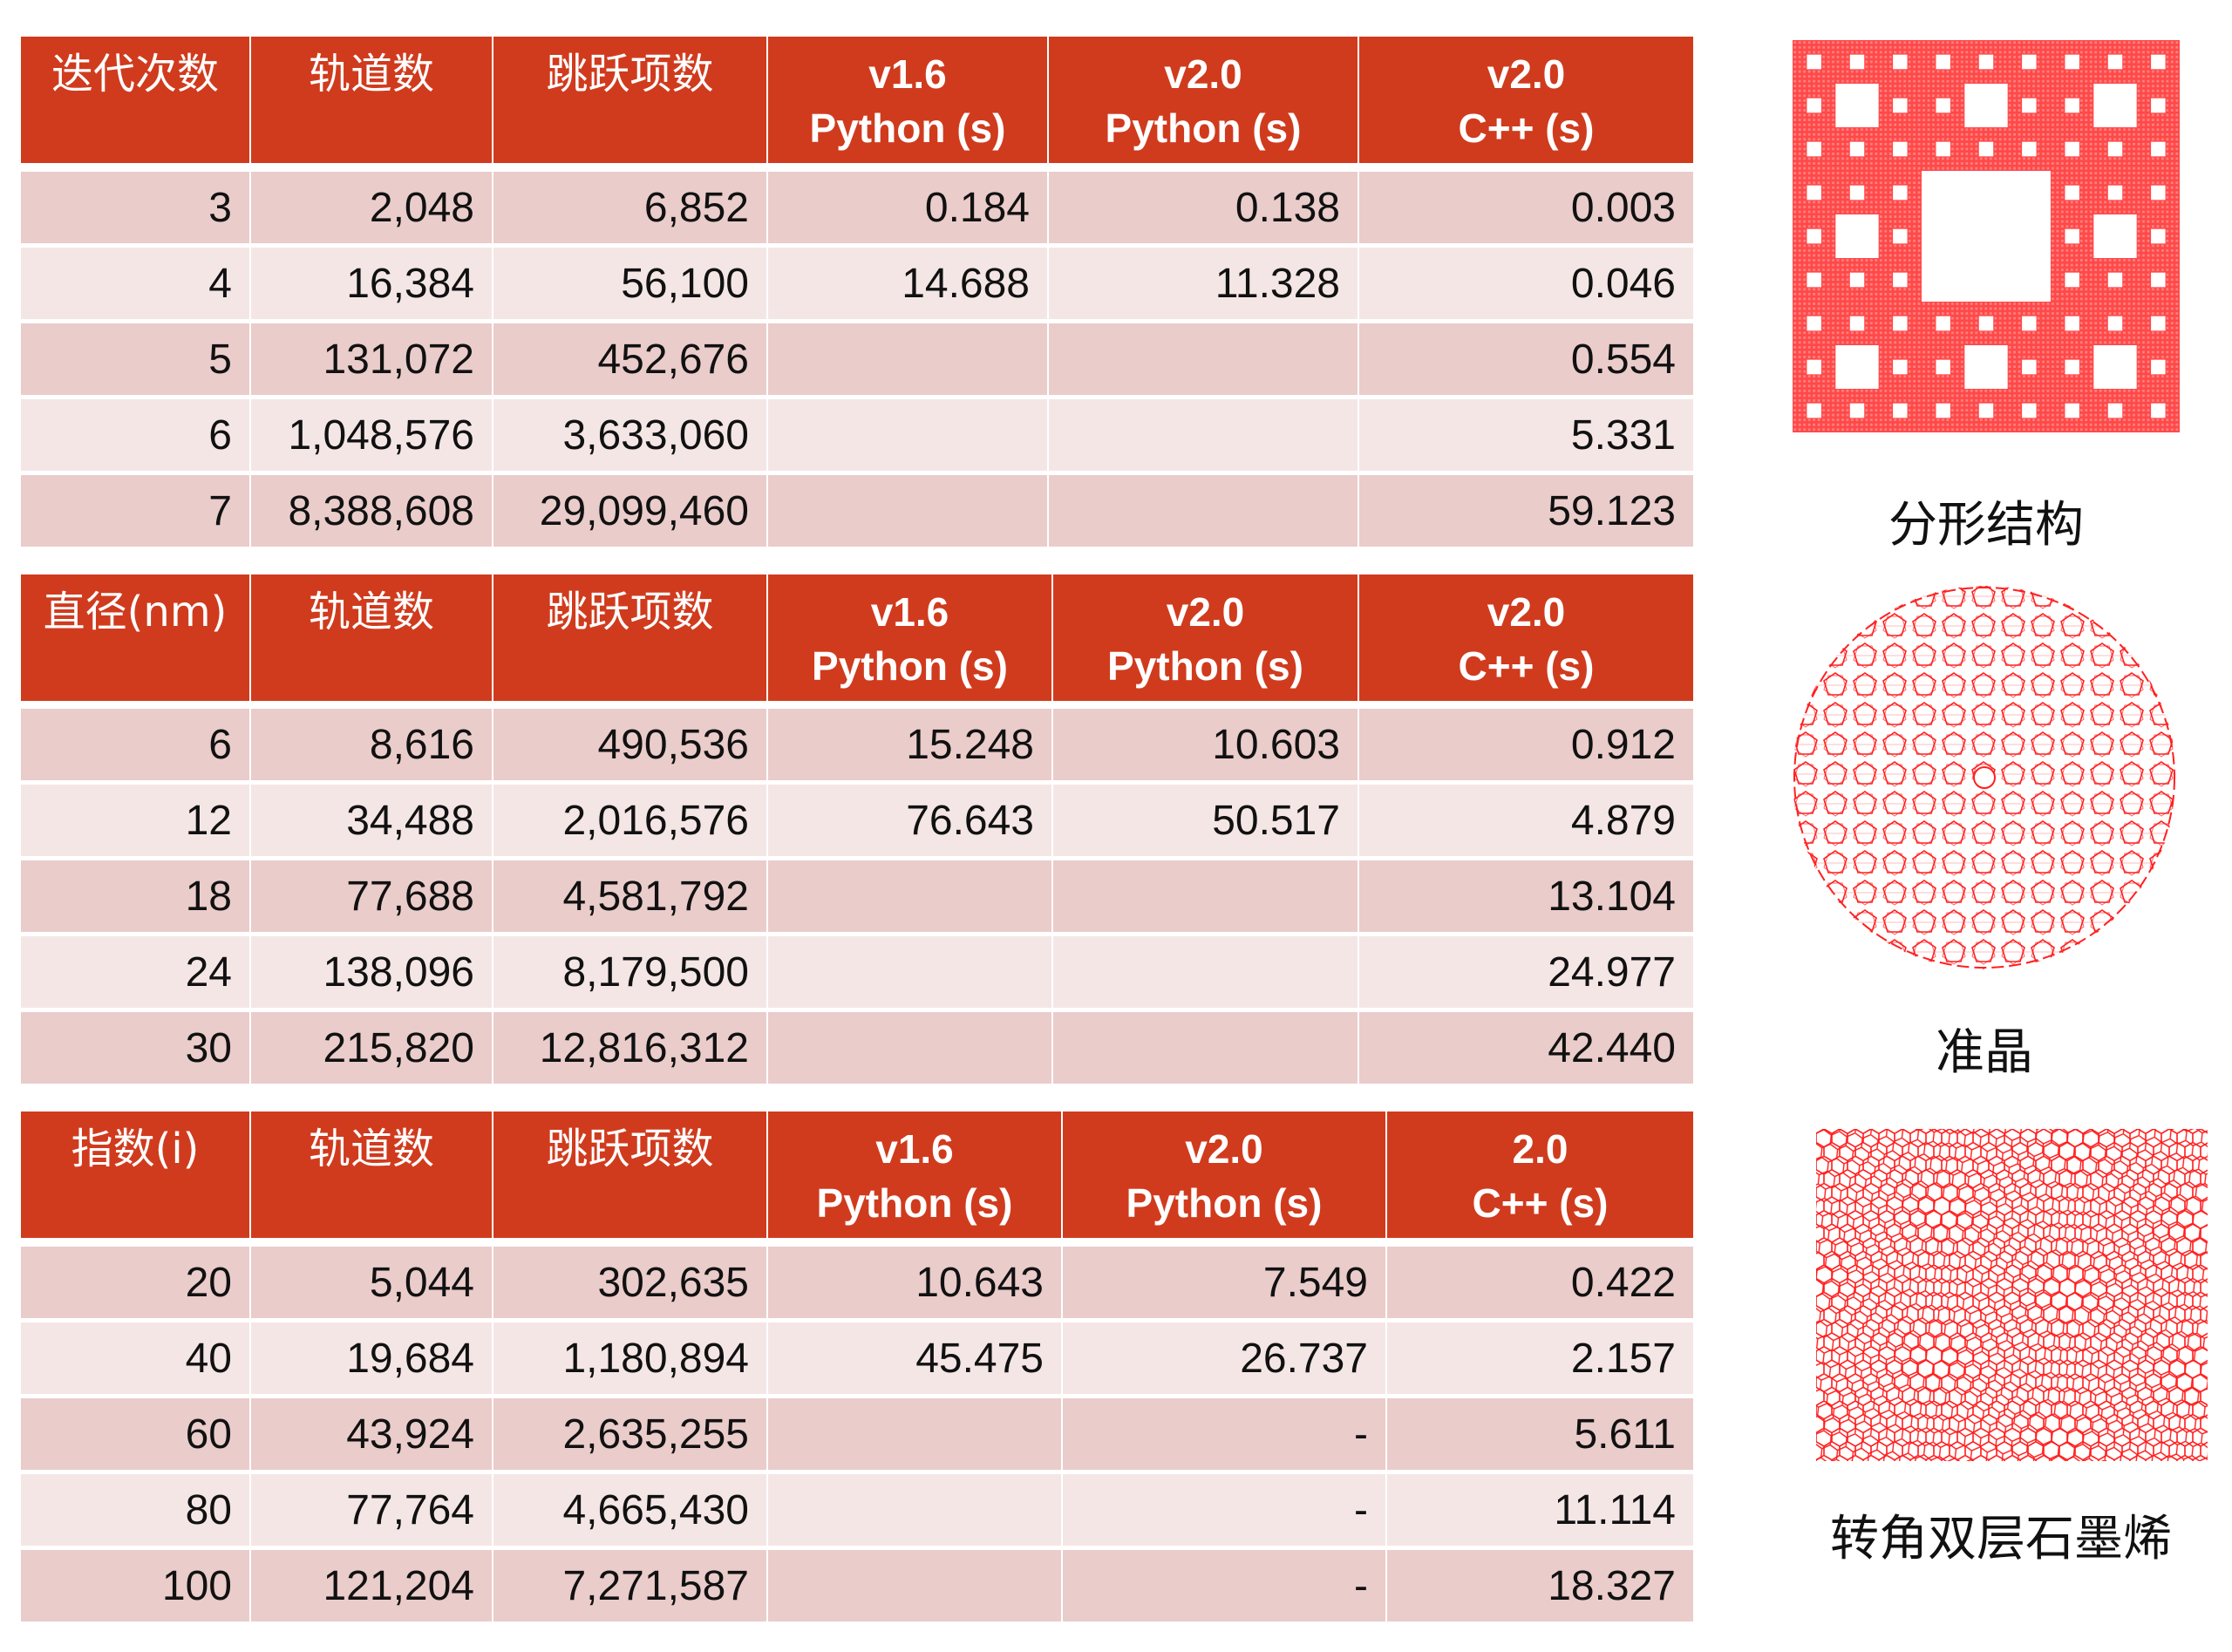 Image resolution: width=2232 pixels, height=1652 pixels. I want to click on cell: 42.440, so click(1526, 1048).